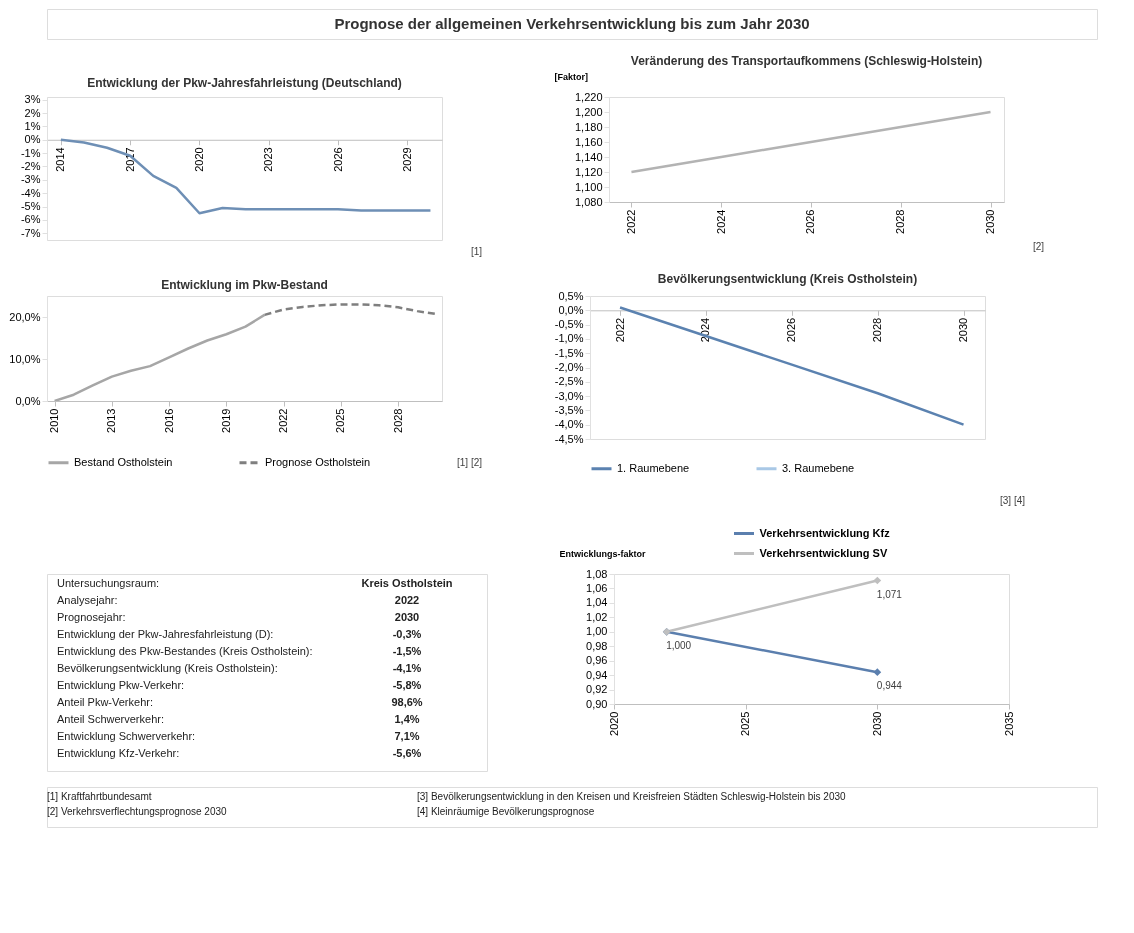 The width and height of the screenshot is (1134, 933). Describe the element at coordinates (588, 186) in the screenshot. I see `y-tick-label: 1,100` at that location.